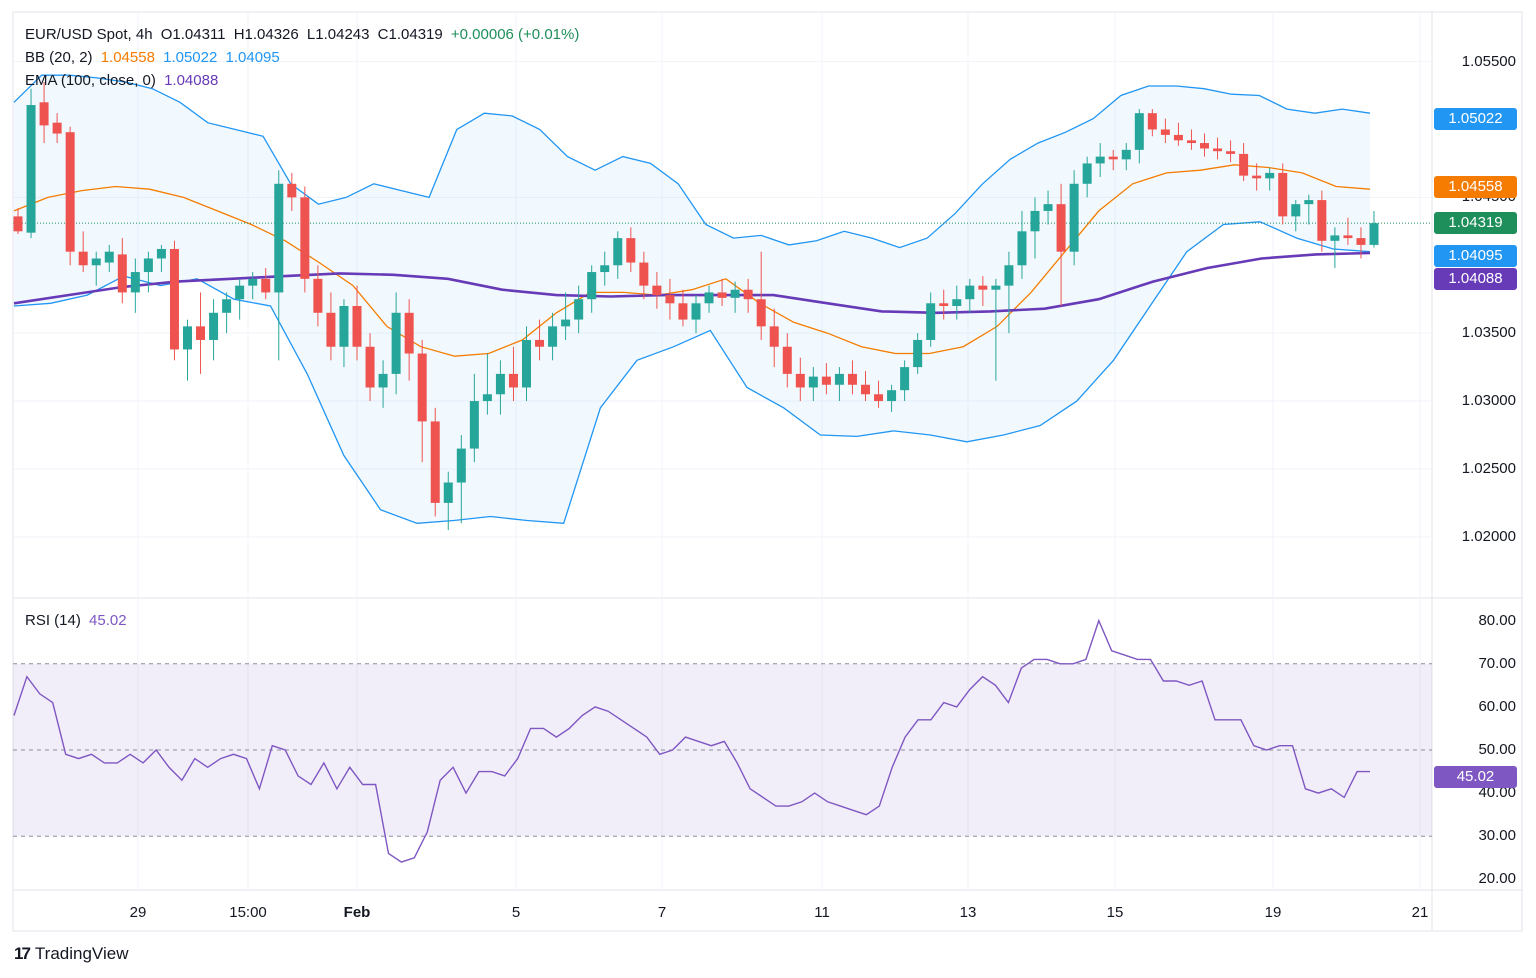 This screenshot has height=978, width=1536. I want to click on legend-ema-value: 1.04088, so click(191, 80).